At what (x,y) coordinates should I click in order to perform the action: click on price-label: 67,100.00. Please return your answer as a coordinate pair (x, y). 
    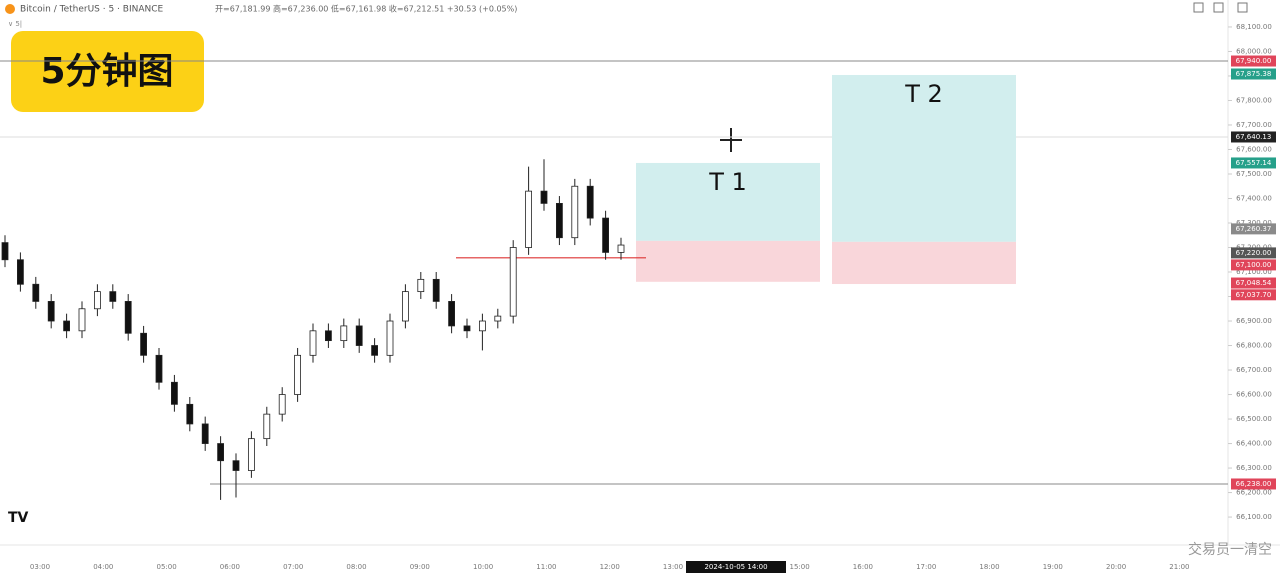
    Looking at the image, I should click on (1254, 265).